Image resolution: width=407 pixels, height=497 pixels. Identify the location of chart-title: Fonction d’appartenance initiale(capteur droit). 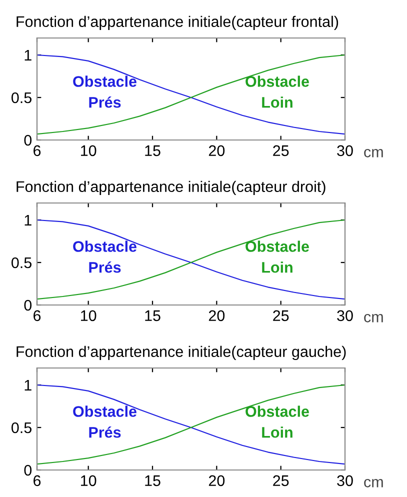
(171, 188).